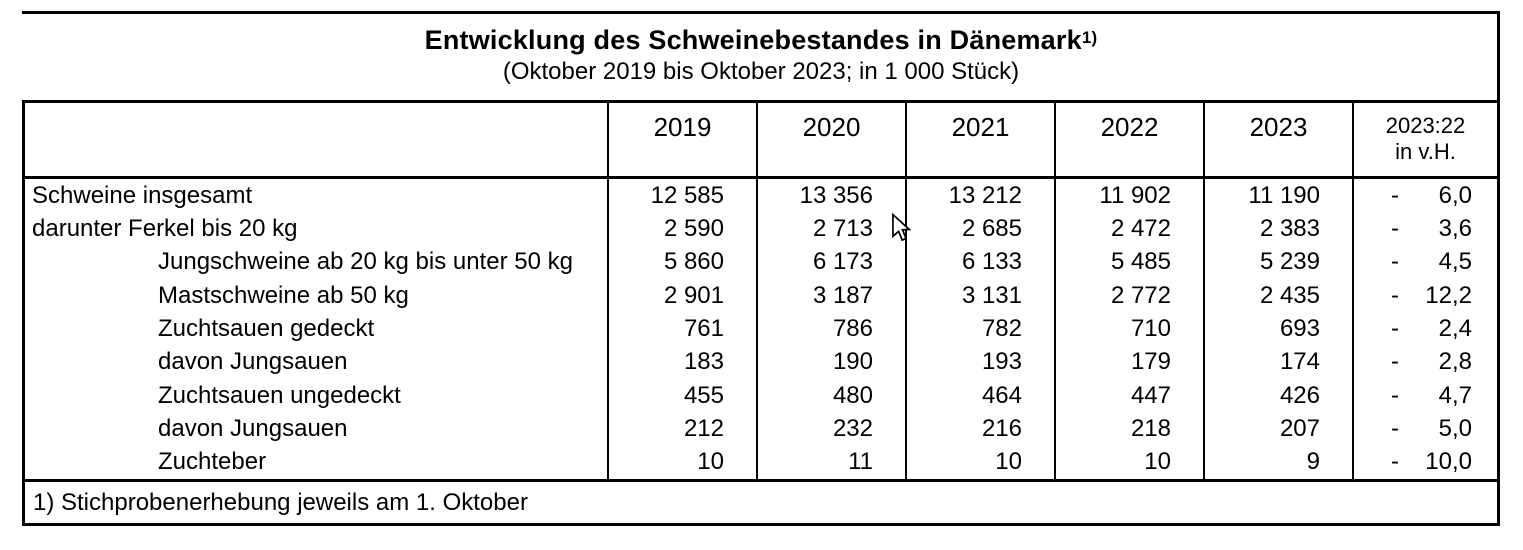 Image resolution: width=1523 pixels, height=550 pixels. I want to click on table-row: Zuchtsauen gedeckt 761 786 782 710 693 - 2,4, so click(761, 329).